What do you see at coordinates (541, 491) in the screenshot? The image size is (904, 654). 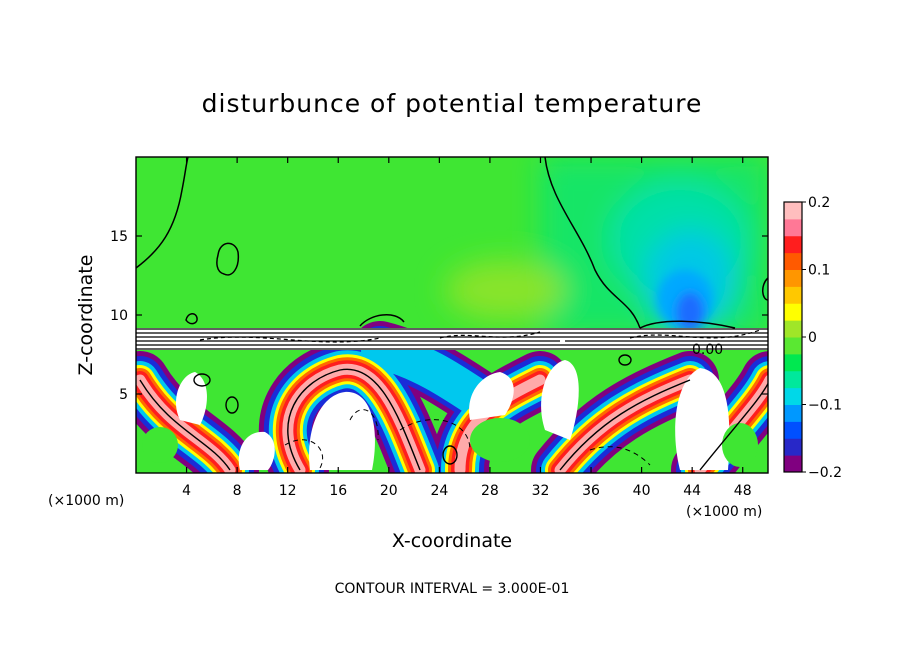 I see `x-tick-label: 32` at bounding box center [541, 491].